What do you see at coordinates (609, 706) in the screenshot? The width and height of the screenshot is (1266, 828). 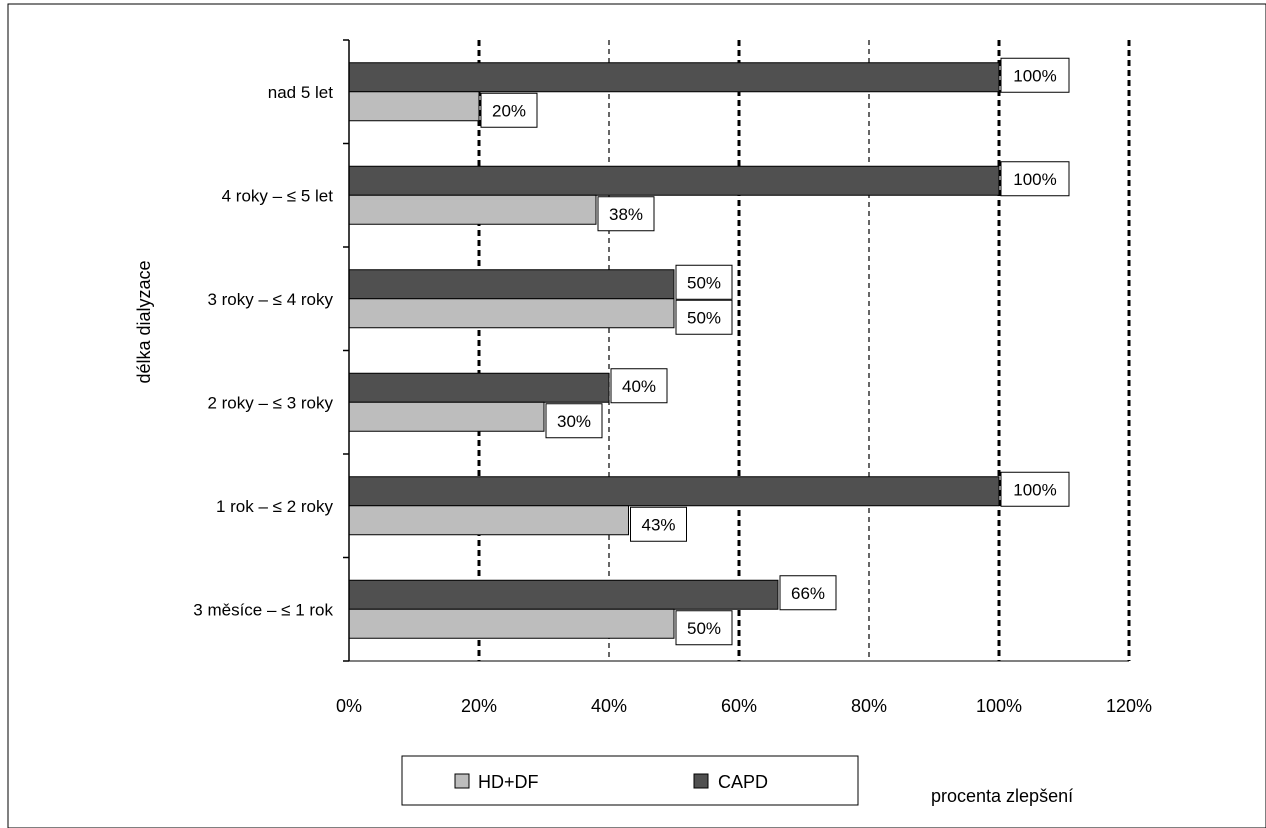 I see `x-tick-label-40: 40%` at bounding box center [609, 706].